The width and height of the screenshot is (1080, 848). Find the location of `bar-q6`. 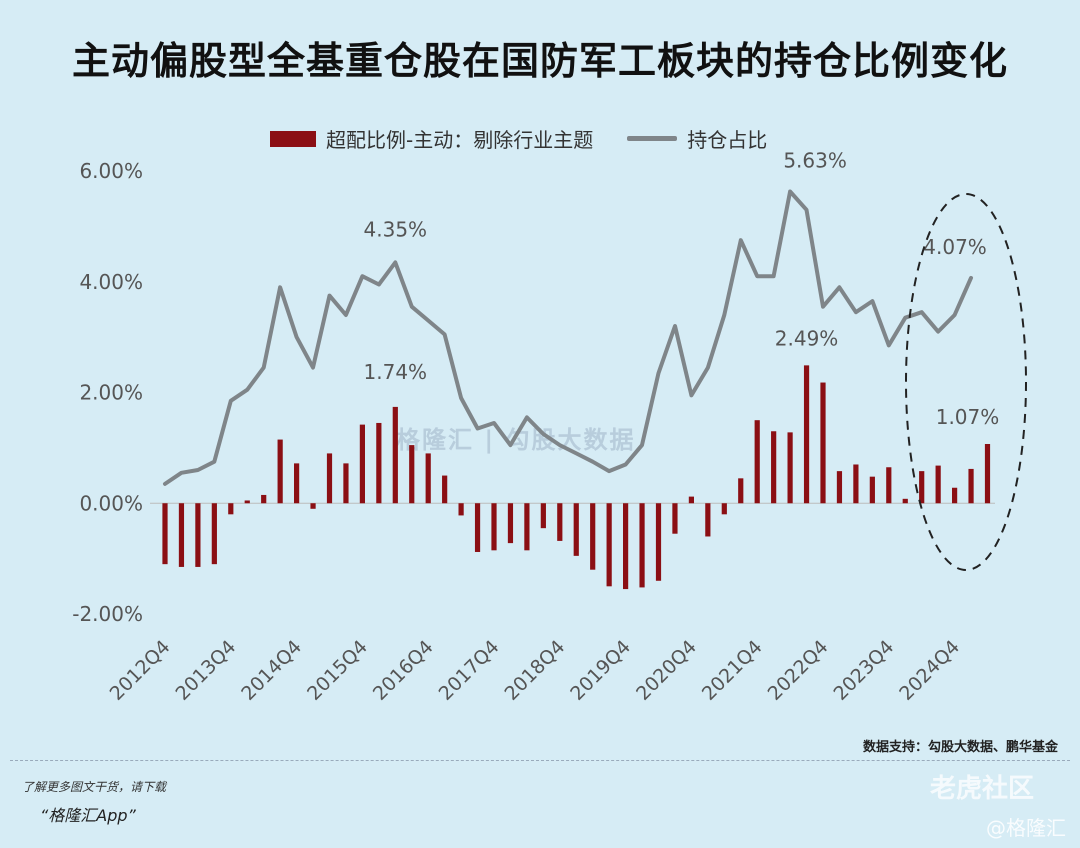

bar-q6 is located at coordinates (264, 499).